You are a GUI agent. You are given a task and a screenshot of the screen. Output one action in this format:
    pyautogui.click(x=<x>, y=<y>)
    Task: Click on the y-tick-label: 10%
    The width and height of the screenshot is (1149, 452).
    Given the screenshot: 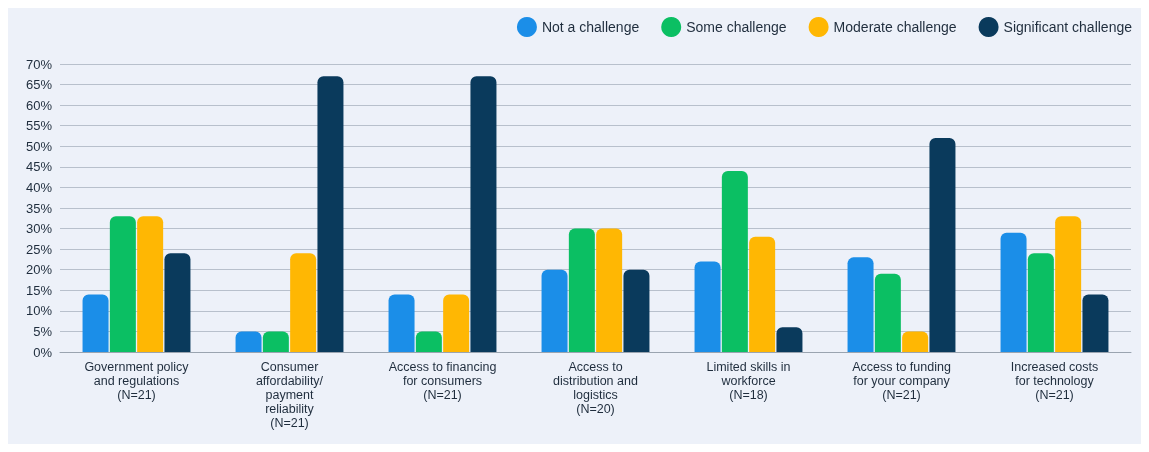 What is the action you would take?
    pyautogui.click(x=39, y=311)
    